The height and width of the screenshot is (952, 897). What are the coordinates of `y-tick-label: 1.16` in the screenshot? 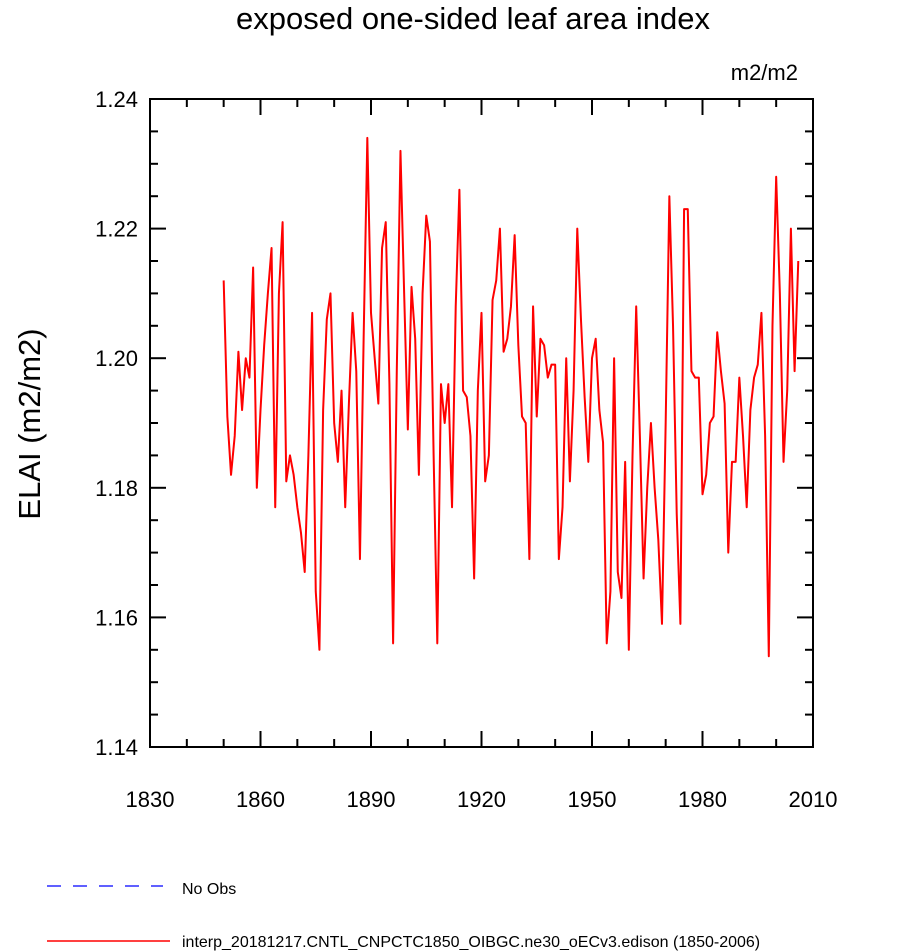 It's located at (116, 617).